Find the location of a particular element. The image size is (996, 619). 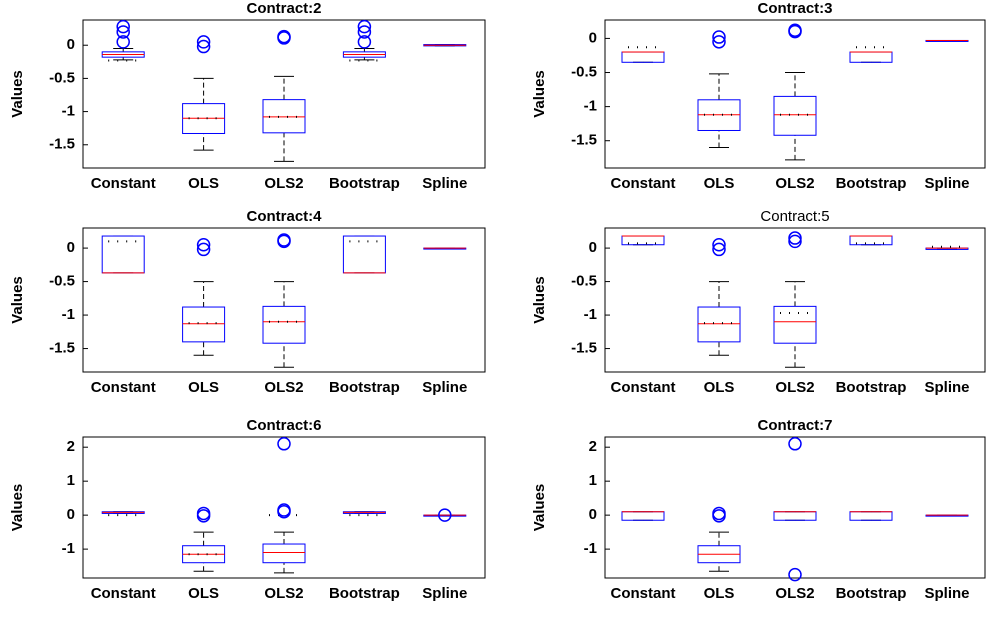

subplot-title: Contract:5 is located at coordinates (794, 216).